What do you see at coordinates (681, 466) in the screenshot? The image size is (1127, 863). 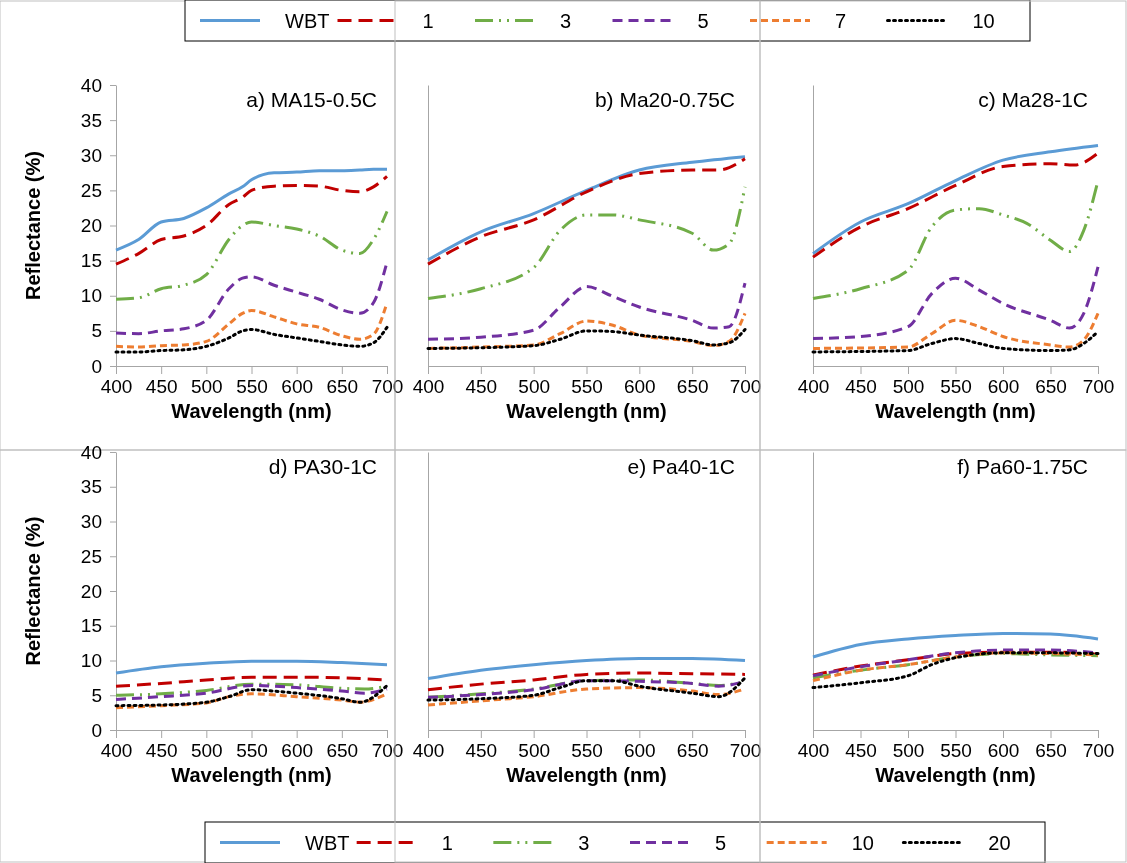 I see `chart-title: e) Pa40-1C` at bounding box center [681, 466].